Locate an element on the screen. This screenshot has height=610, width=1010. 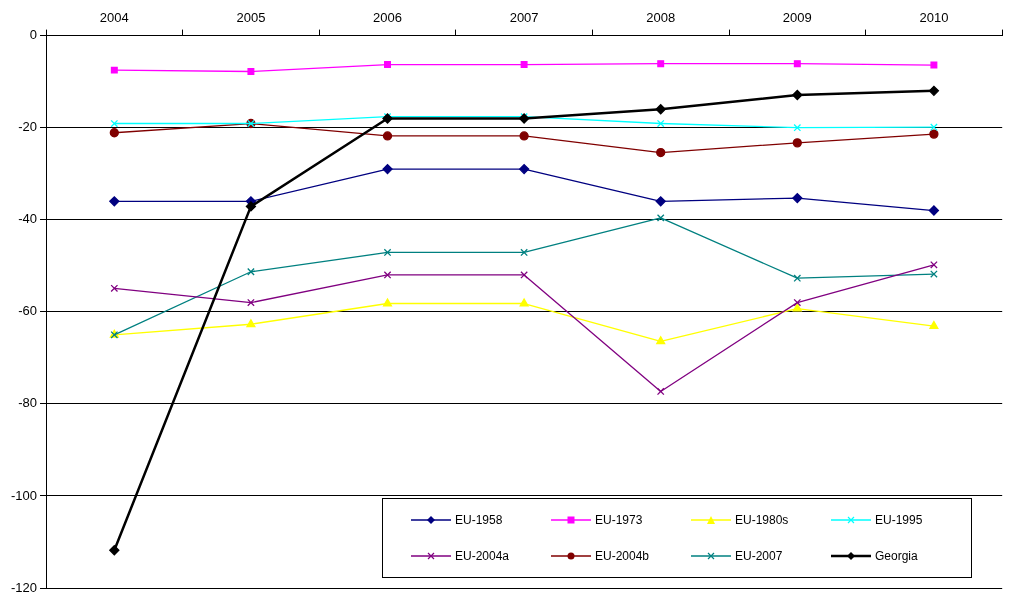
x-tick-label: 2007 is located at coordinates (524, 18).